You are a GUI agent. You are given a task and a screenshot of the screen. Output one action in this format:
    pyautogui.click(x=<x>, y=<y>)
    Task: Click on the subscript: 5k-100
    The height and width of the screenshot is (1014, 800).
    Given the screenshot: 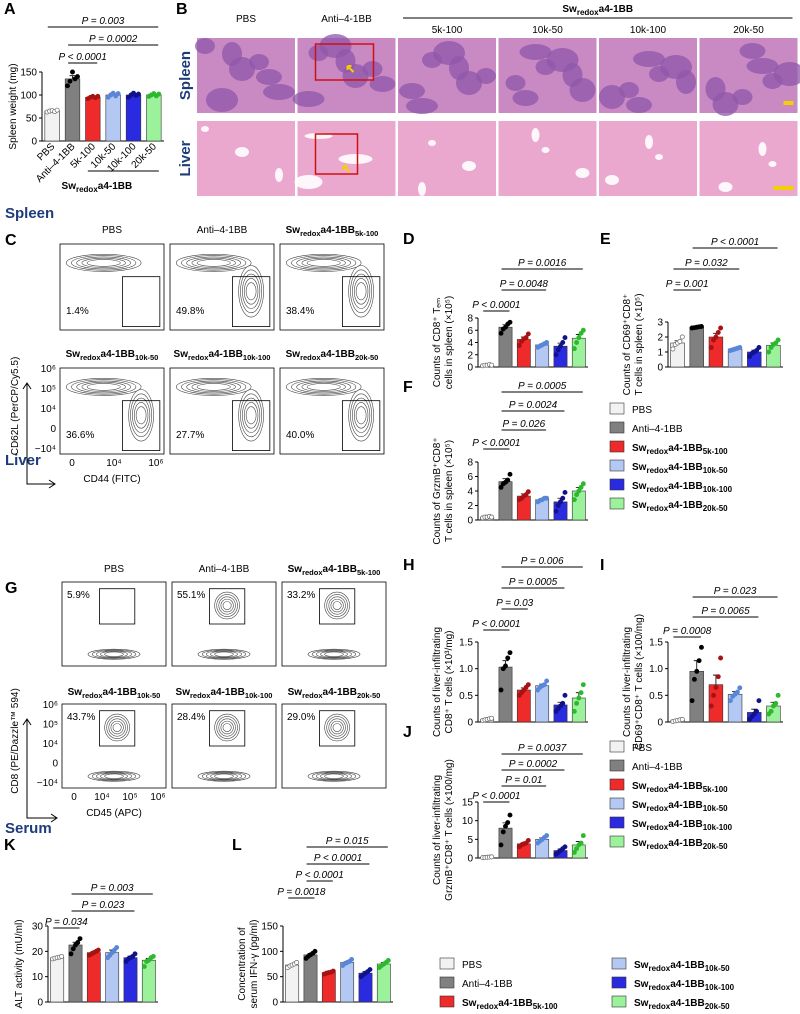 What is the action you would take?
    pyautogui.click(x=368, y=572)
    